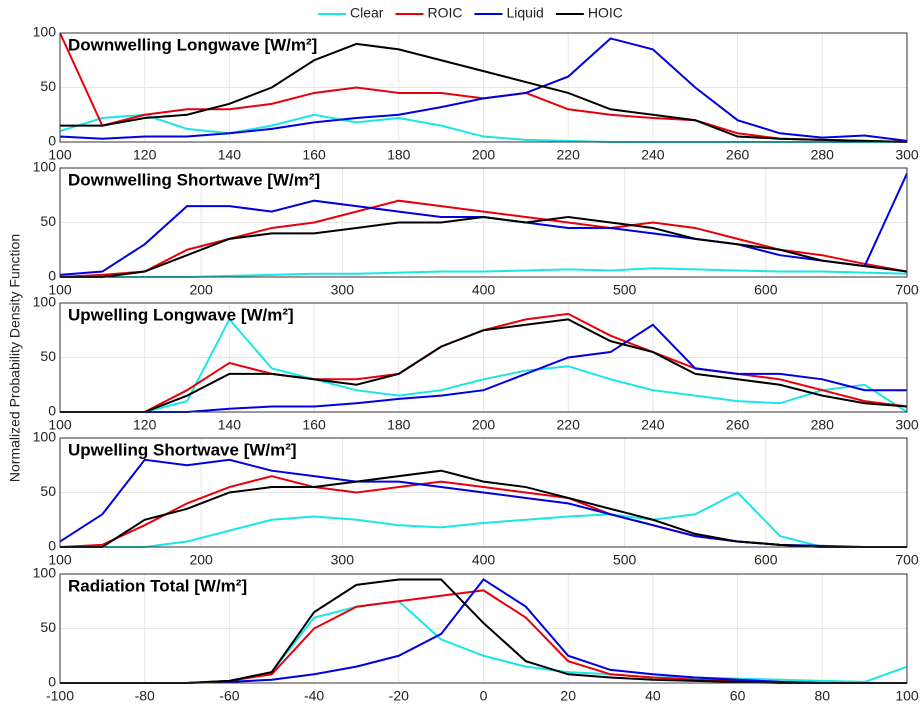 Image resolution: width=920 pixels, height=706 pixels. Describe the element at coordinates (229, 696) in the screenshot. I see `x-tick-label: -60` at that location.